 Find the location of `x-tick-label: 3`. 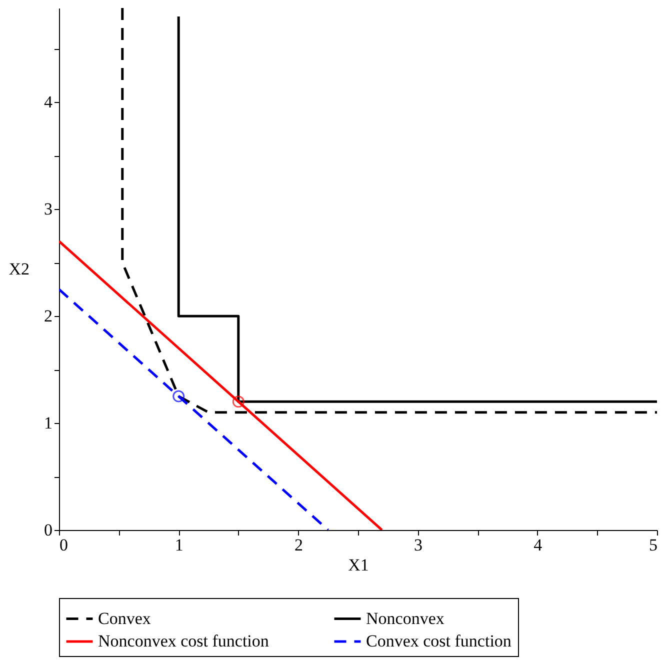

x-tick-label: 3 is located at coordinates (418, 545).